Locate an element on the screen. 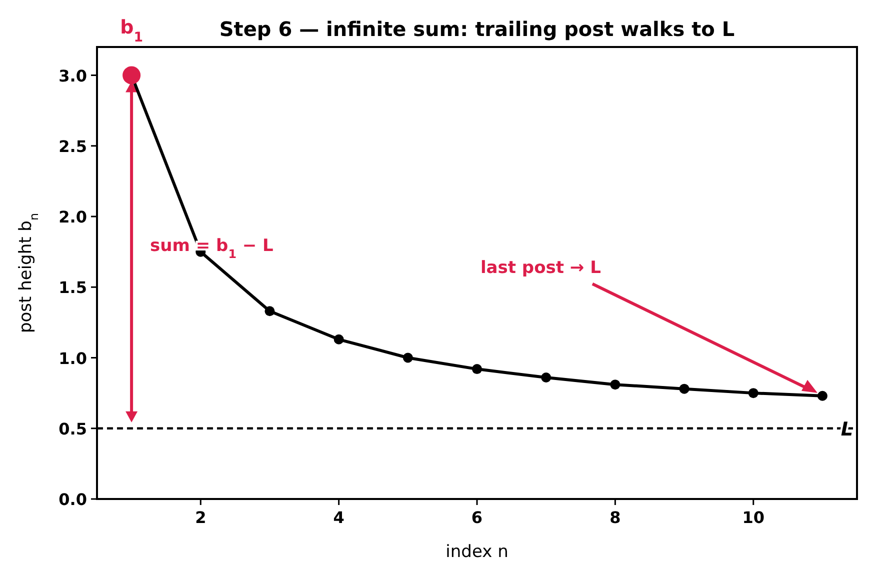 This screenshot has width=870, height=575. x-tick-label: 10 is located at coordinates (753, 517).